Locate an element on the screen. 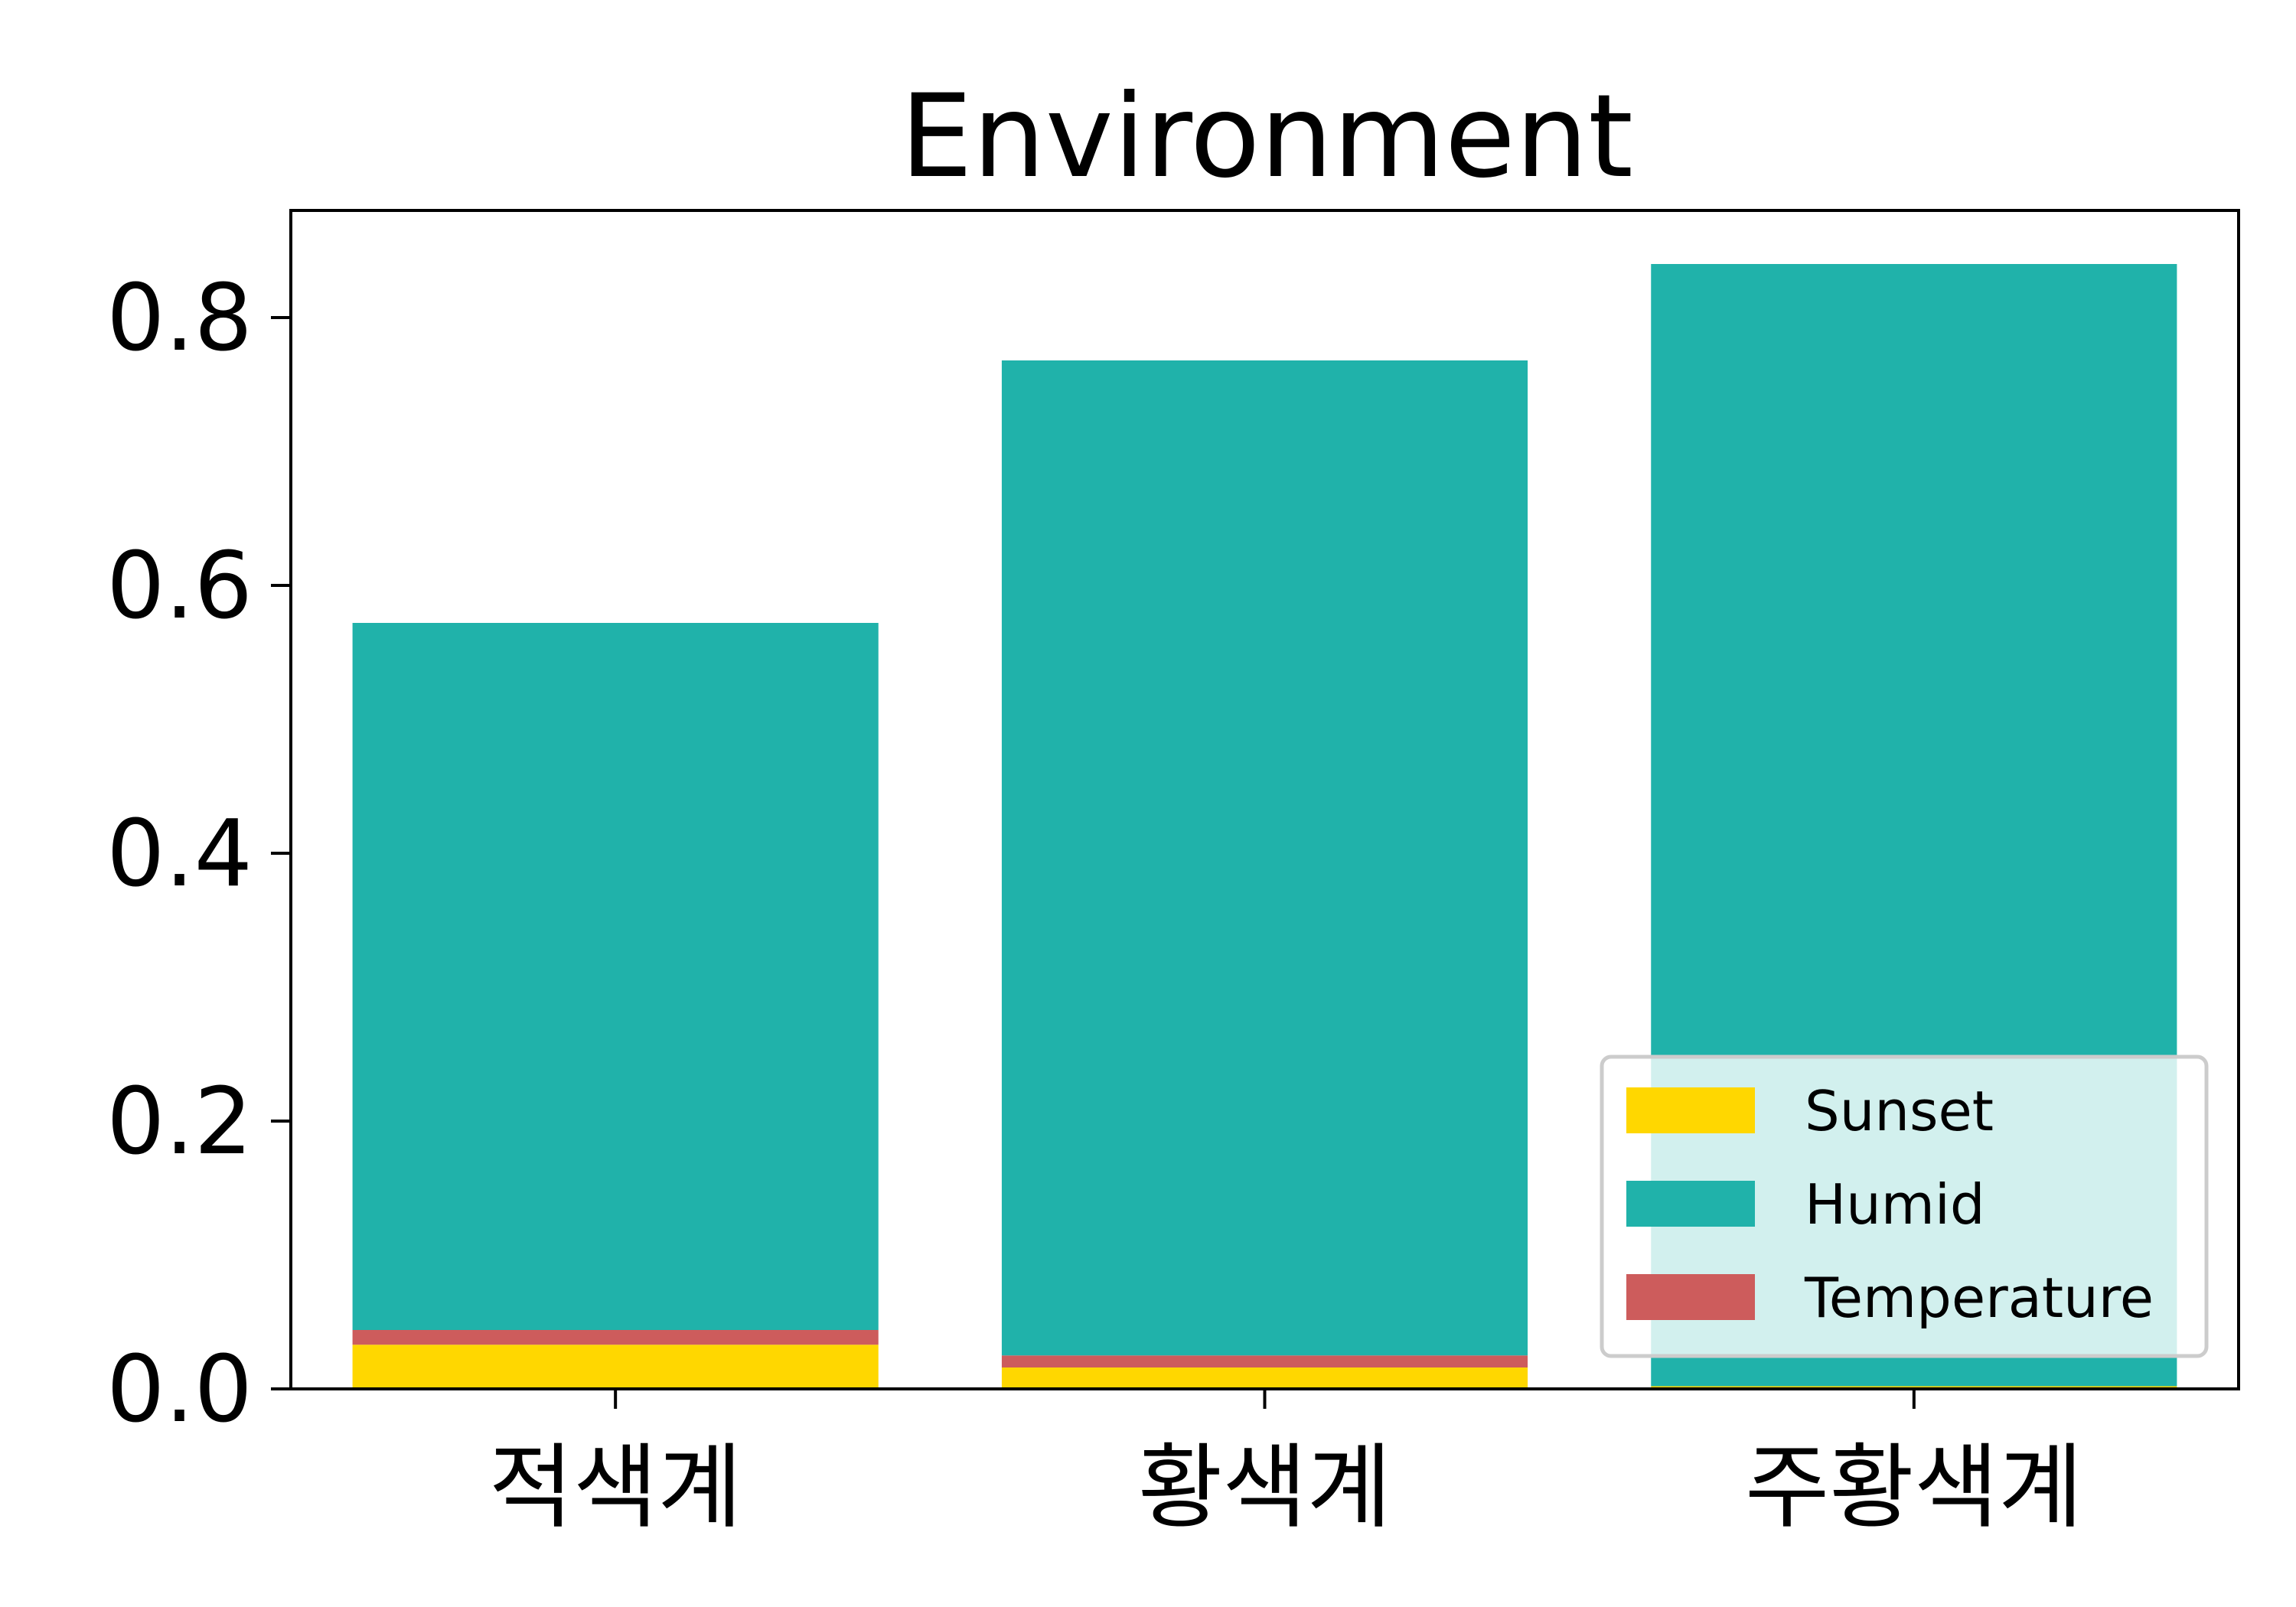 The image size is (2296, 1607). legend-swatch-humid is located at coordinates (1690, 1204).